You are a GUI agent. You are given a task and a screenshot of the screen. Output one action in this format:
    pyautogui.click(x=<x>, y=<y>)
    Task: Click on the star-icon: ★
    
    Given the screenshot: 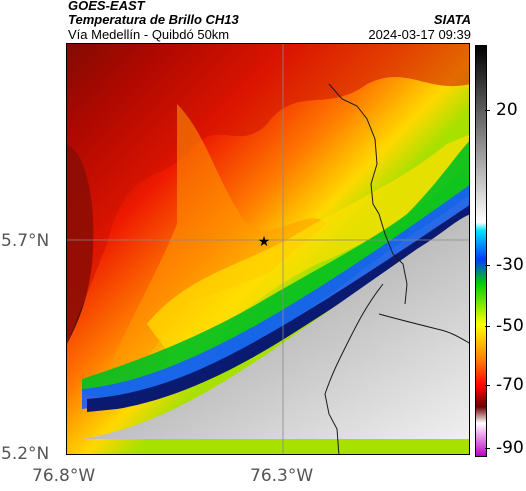 What is the action you would take?
    pyautogui.click(x=264, y=242)
    